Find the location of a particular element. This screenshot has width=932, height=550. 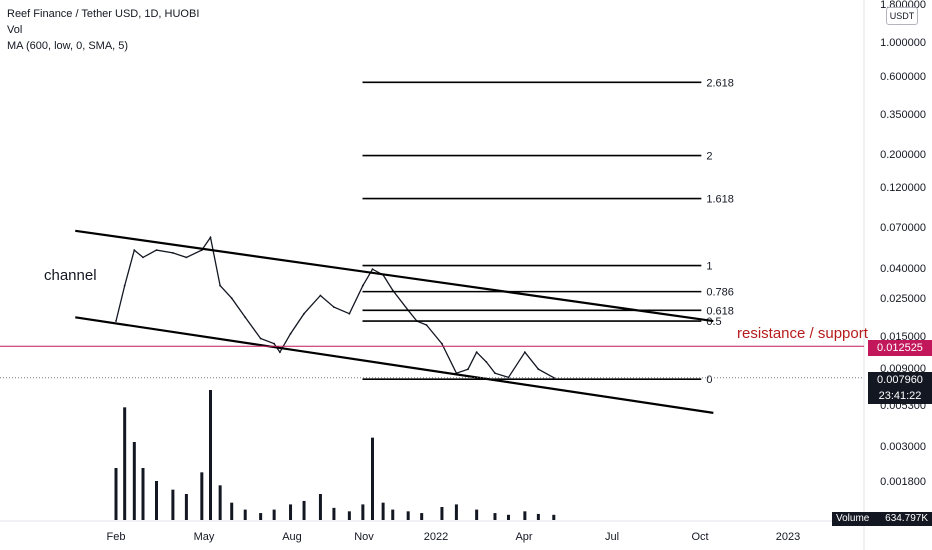

channel-lower-line is located at coordinates (394, 365).